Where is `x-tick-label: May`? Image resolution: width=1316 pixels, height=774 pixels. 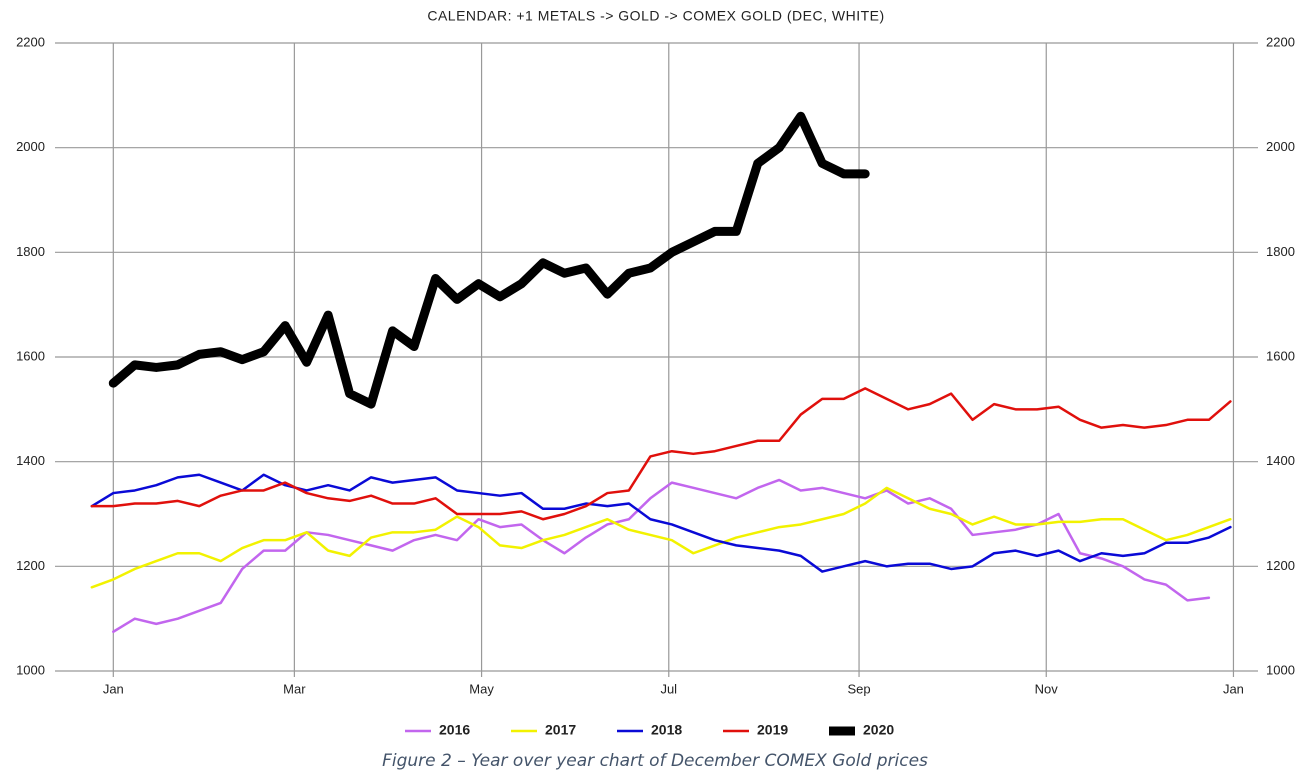
x-tick-label: May is located at coordinates (481, 688).